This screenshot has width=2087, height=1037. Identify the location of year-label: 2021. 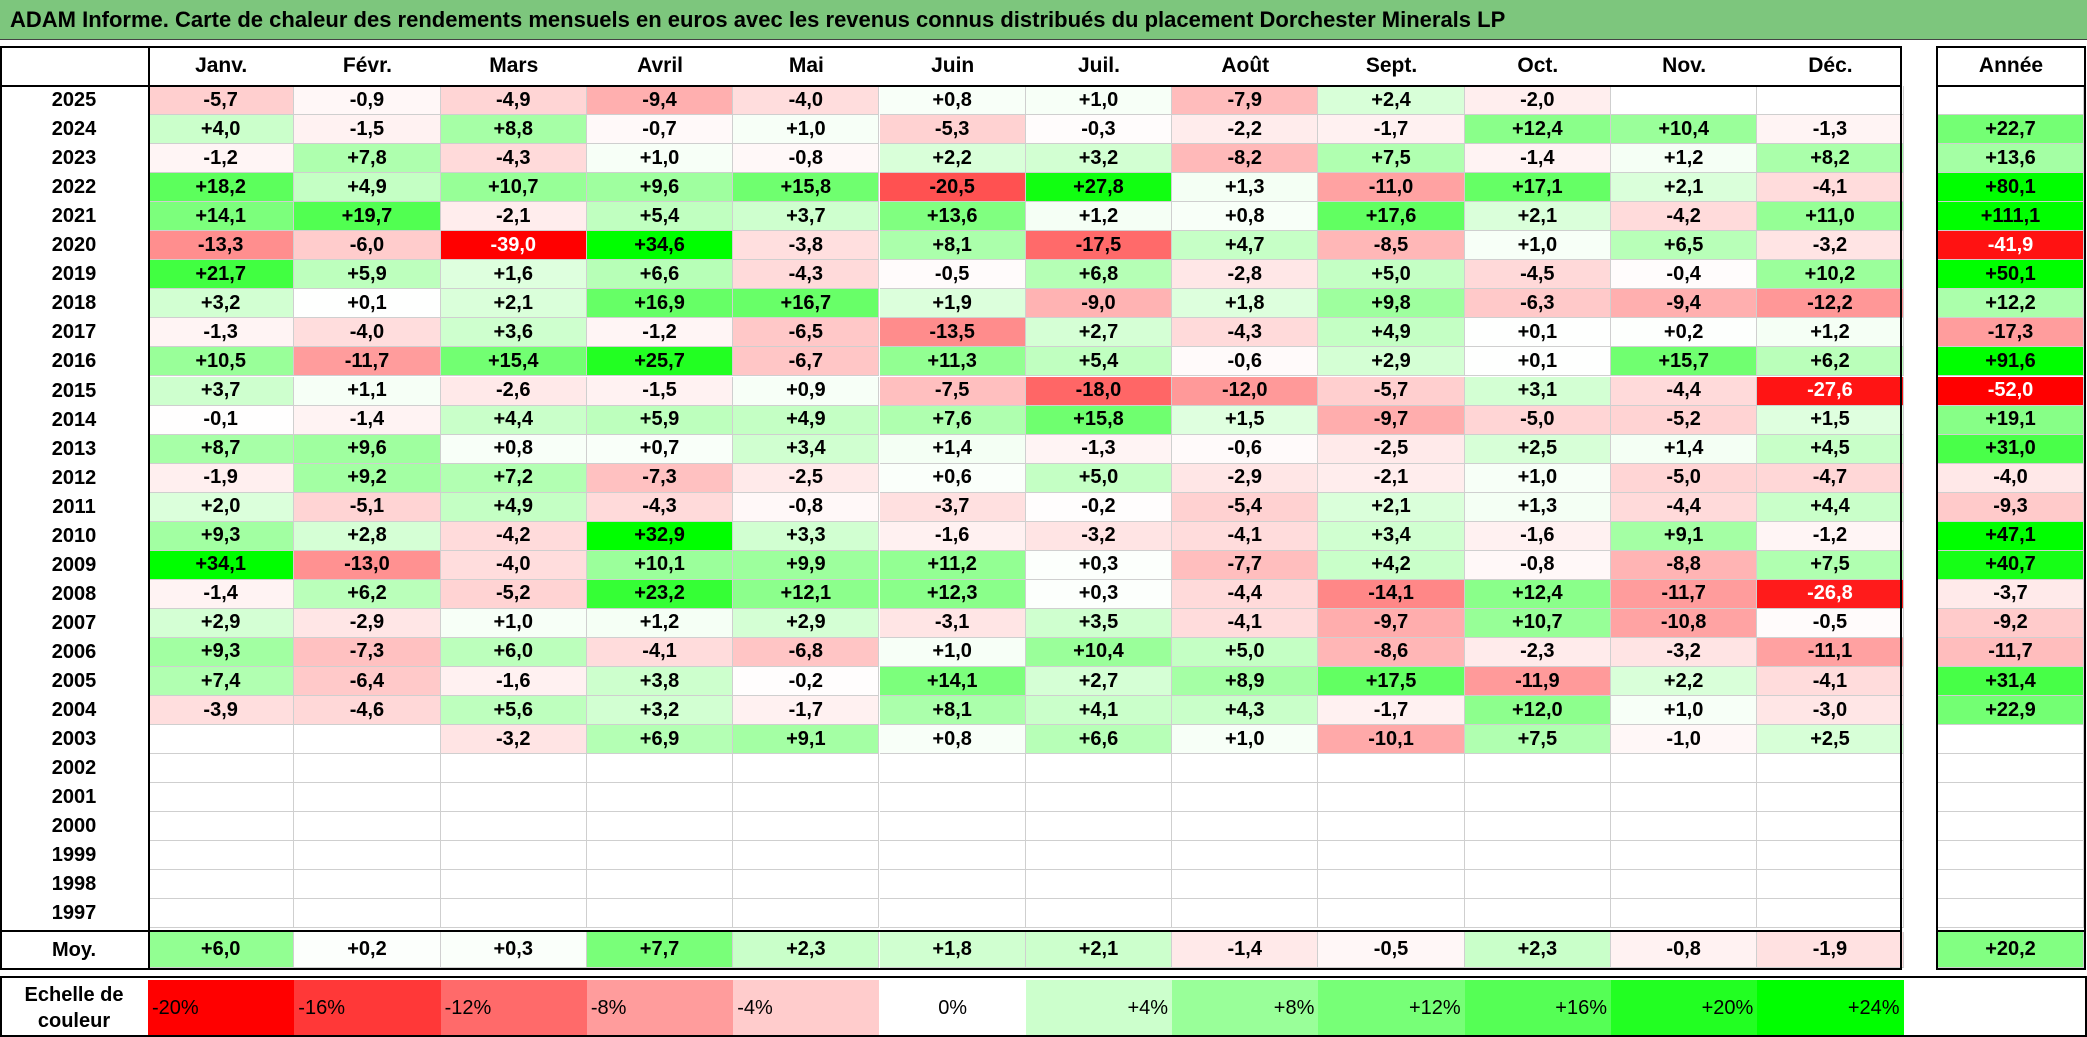
(74, 216).